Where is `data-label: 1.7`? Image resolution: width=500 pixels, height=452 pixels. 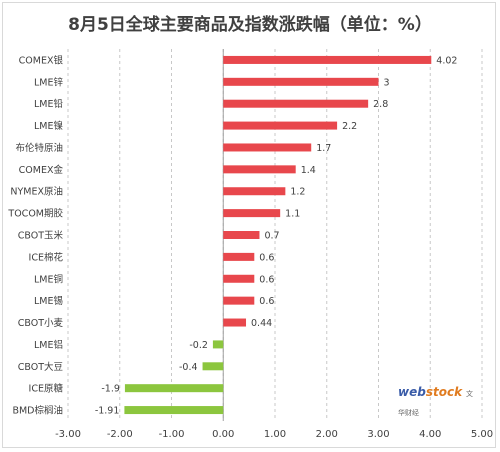
data-label: 1.7 is located at coordinates (323, 148).